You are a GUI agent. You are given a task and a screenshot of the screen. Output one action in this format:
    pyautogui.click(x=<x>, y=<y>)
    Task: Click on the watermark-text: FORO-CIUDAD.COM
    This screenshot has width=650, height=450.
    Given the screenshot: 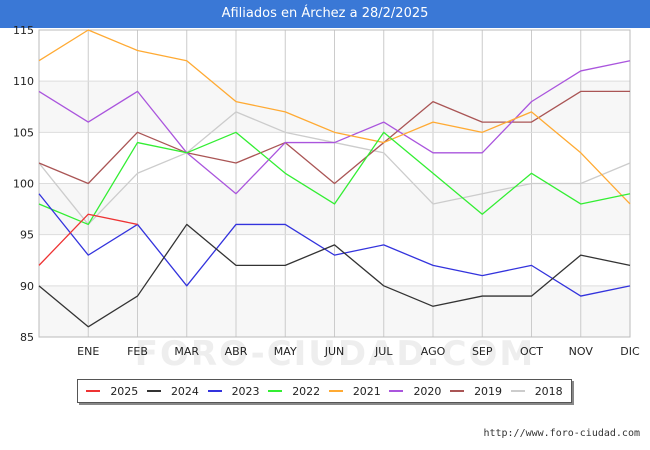 What is the action you would take?
    pyautogui.click(x=335, y=354)
    